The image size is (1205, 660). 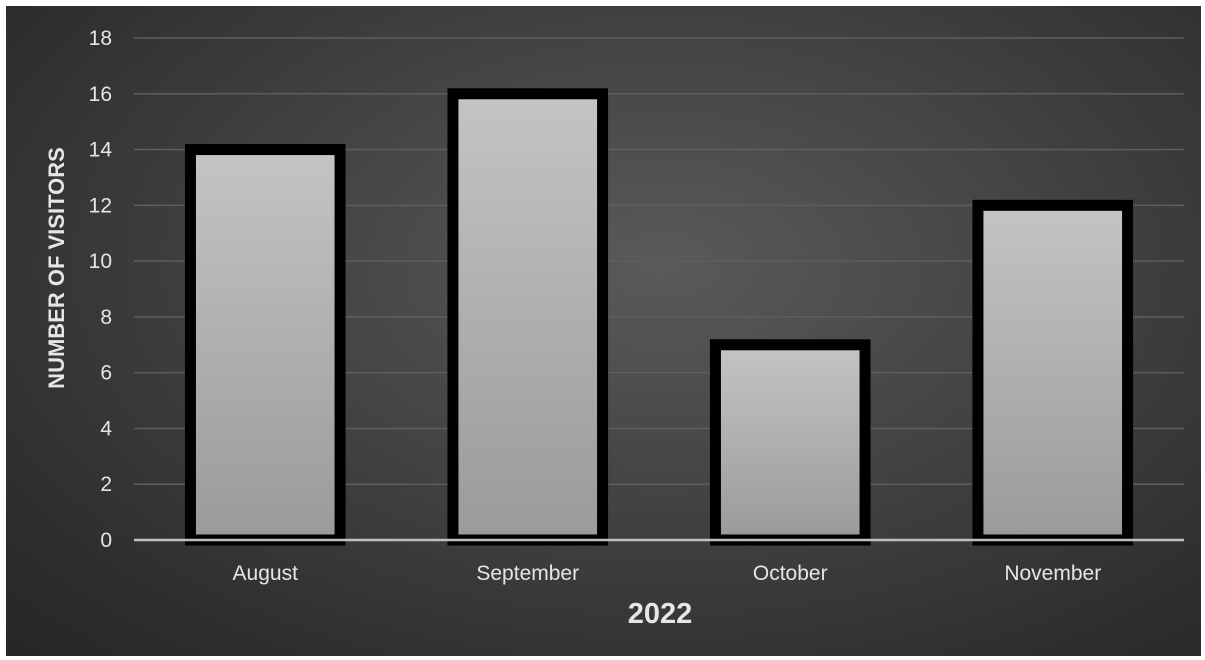 What do you see at coordinates (1052, 573) in the screenshot?
I see `x-tick-label: November` at bounding box center [1052, 573].